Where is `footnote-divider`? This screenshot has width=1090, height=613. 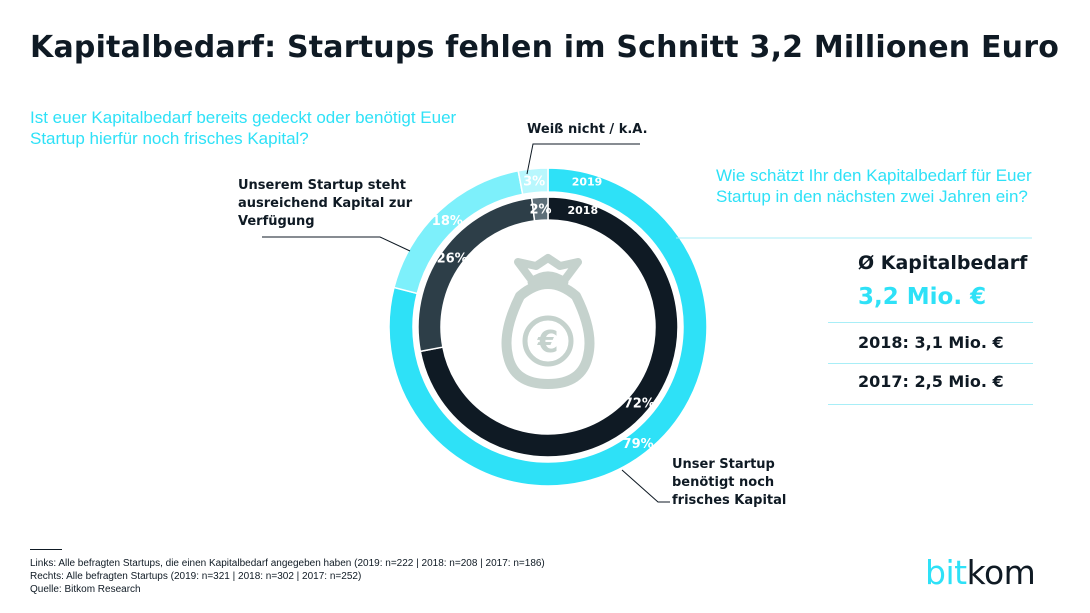 footnote-divider is located at coordinates (46, 549).